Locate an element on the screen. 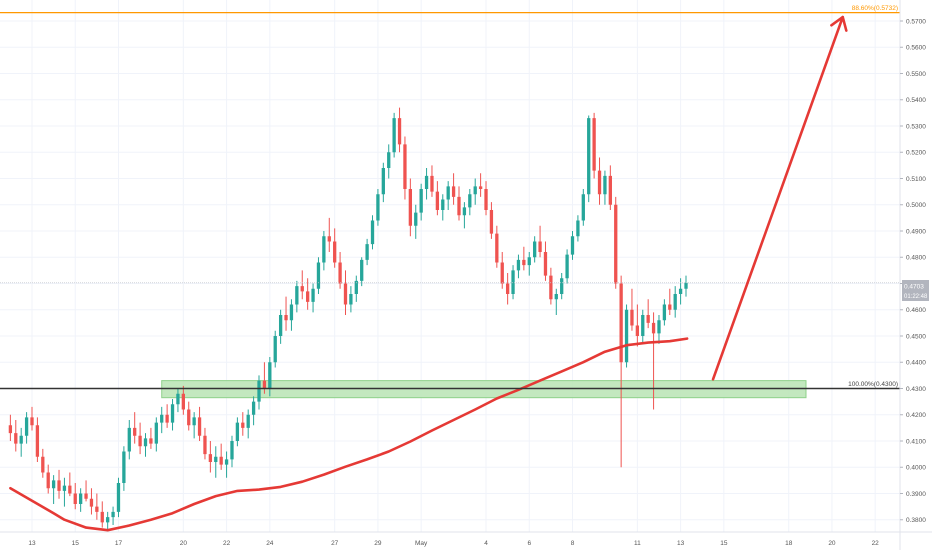  price-tag-background is located at coordinates (915, 290).